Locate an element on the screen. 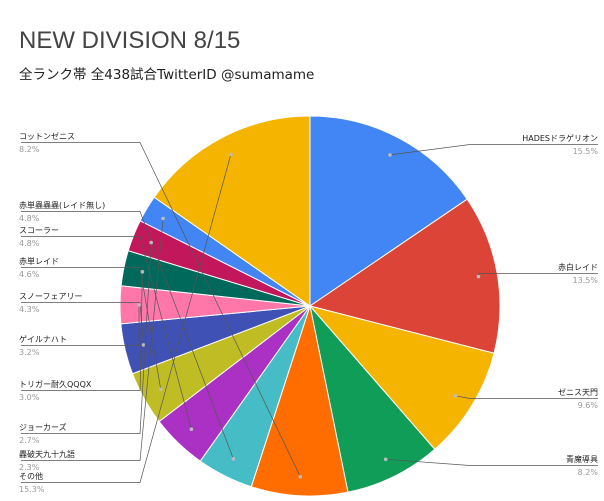 The image size is (604, 501). slice-value-label: 3.0% is located at coordinates (29, 397).